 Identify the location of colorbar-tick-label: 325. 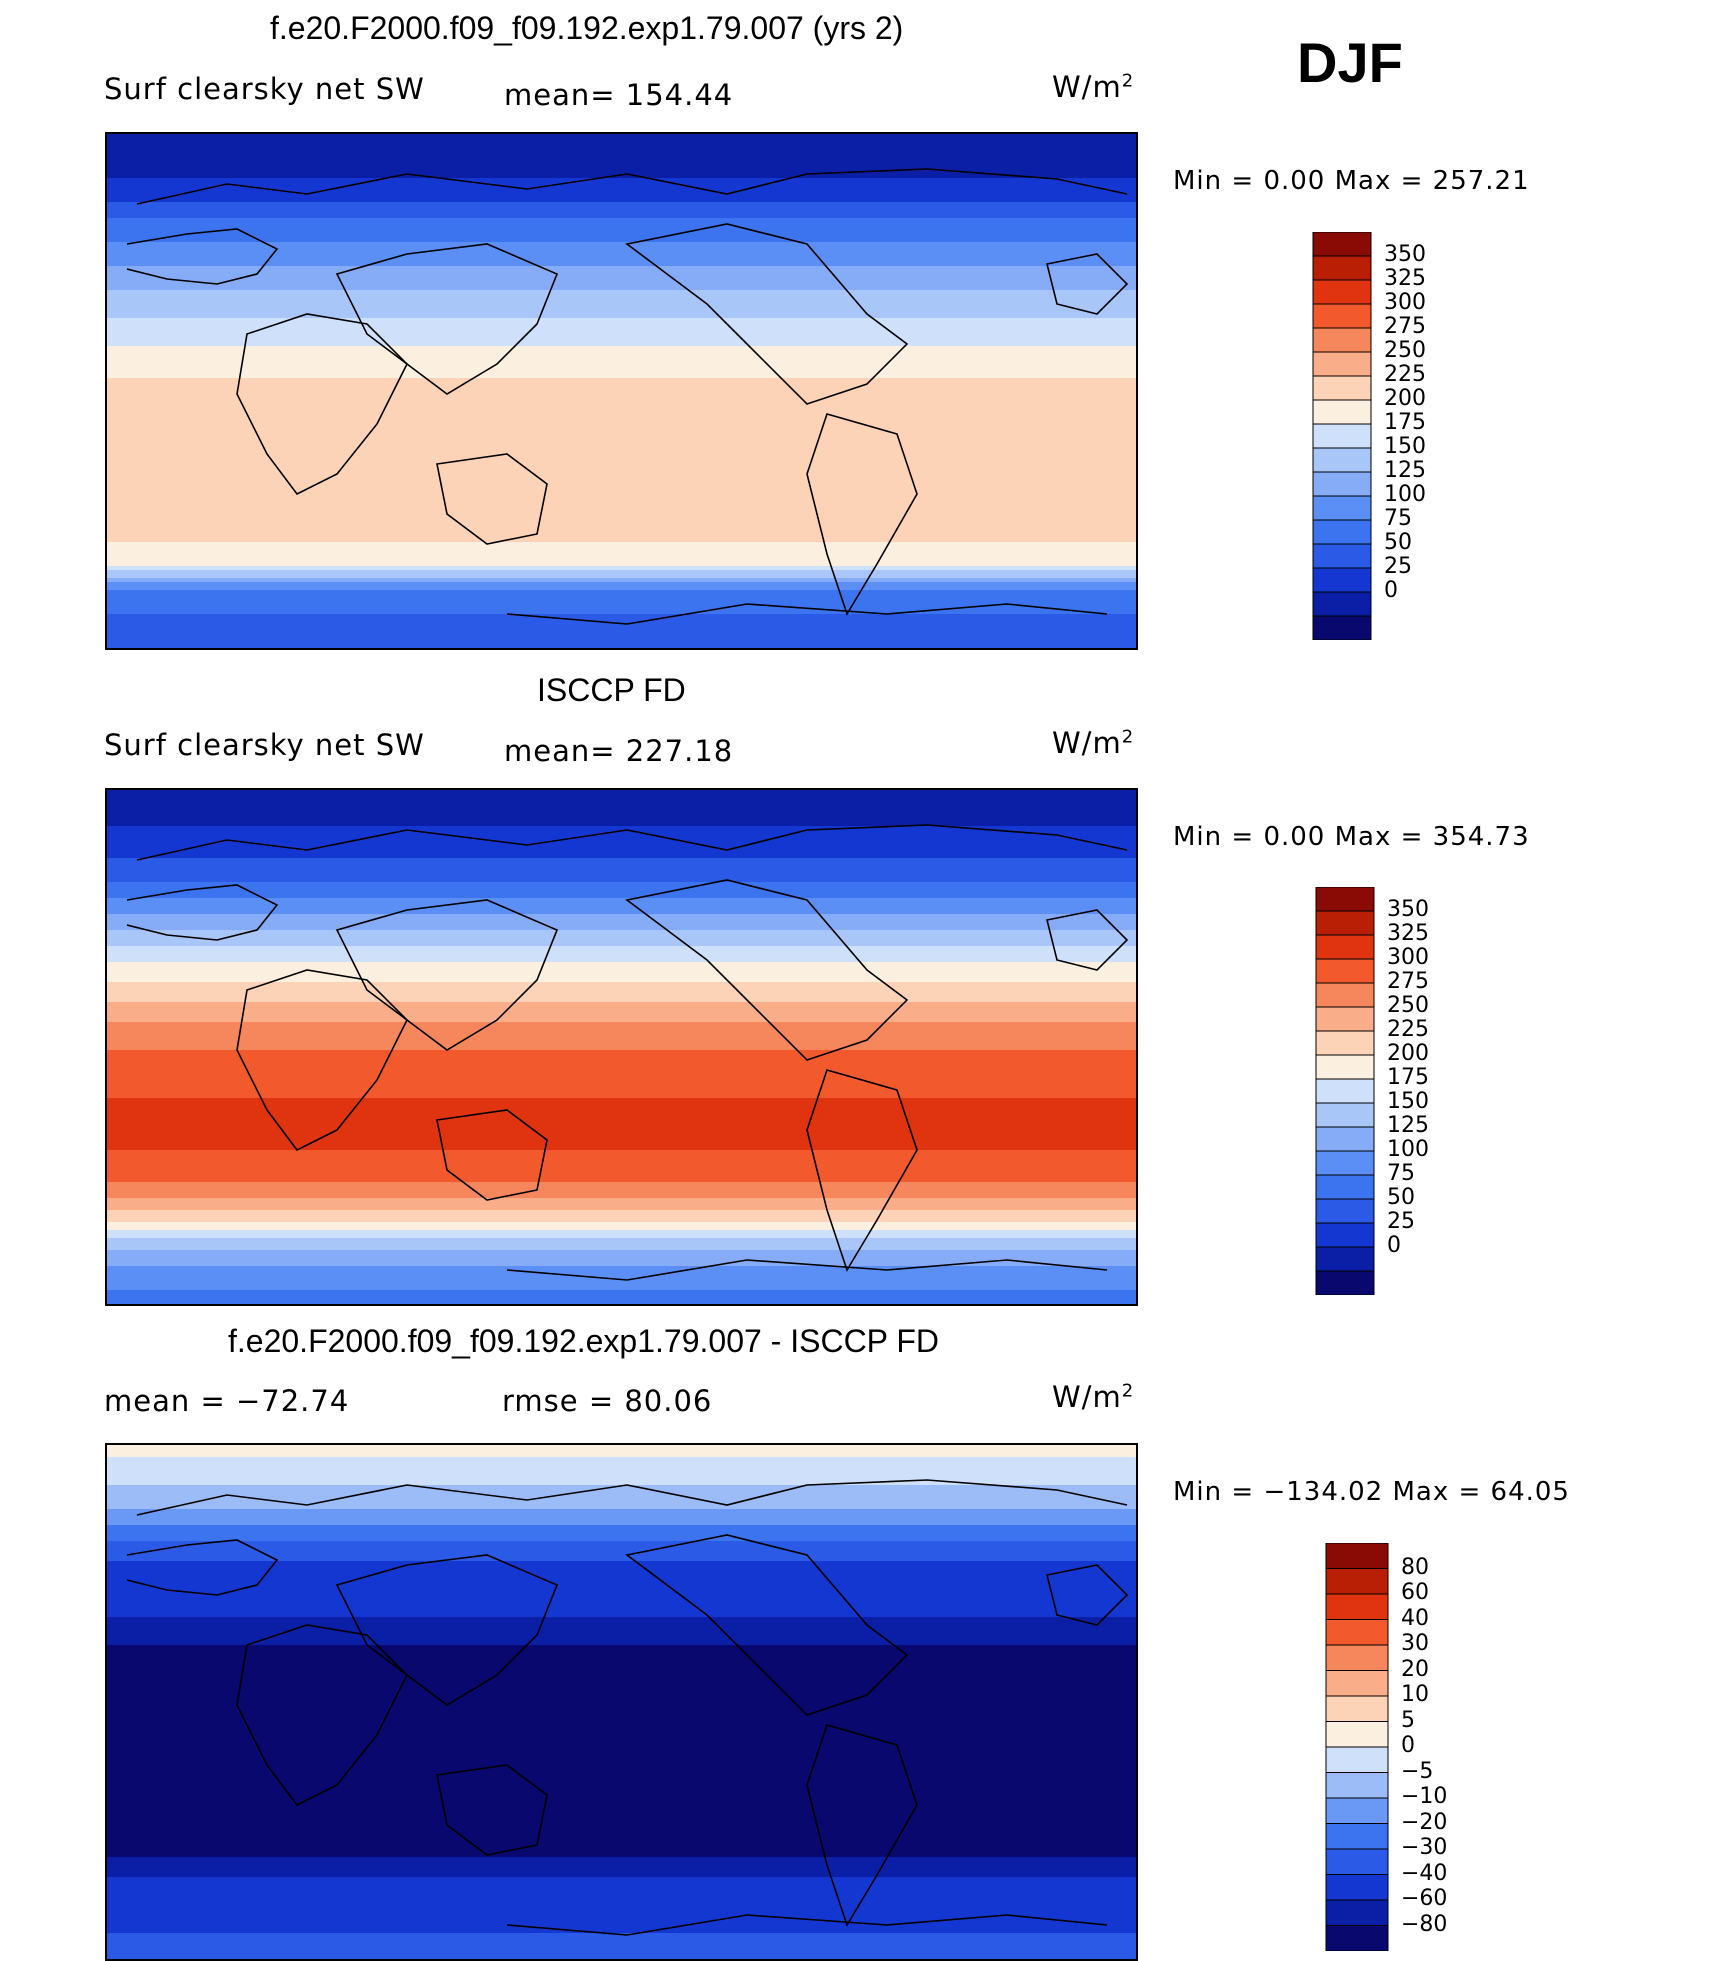
(1408, 933).